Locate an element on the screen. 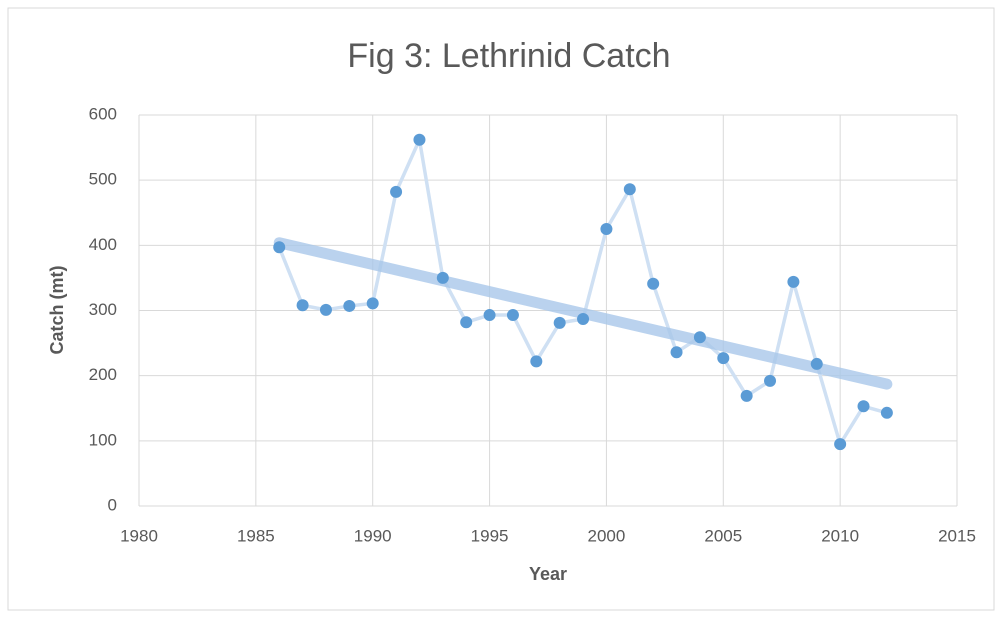  x-tick-label: 2010 is located at coordinates (840, 535).